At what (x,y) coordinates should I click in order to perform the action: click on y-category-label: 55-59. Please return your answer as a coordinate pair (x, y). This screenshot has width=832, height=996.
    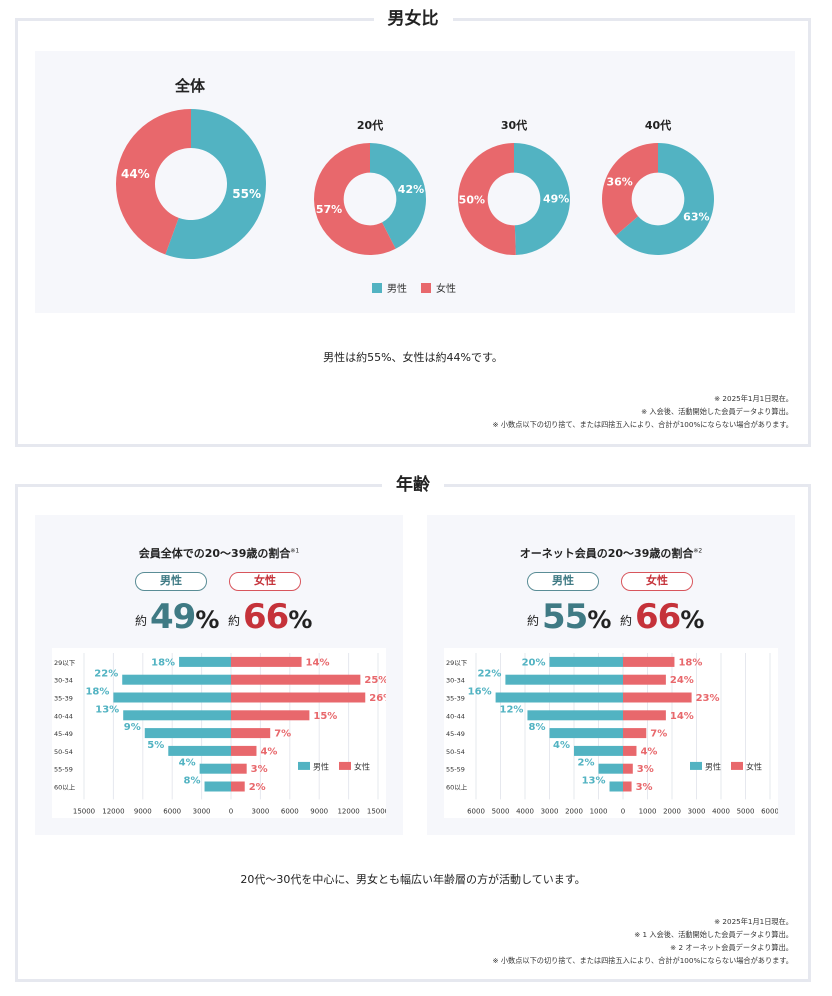
    Looking at the image, I should click on (63, 770).